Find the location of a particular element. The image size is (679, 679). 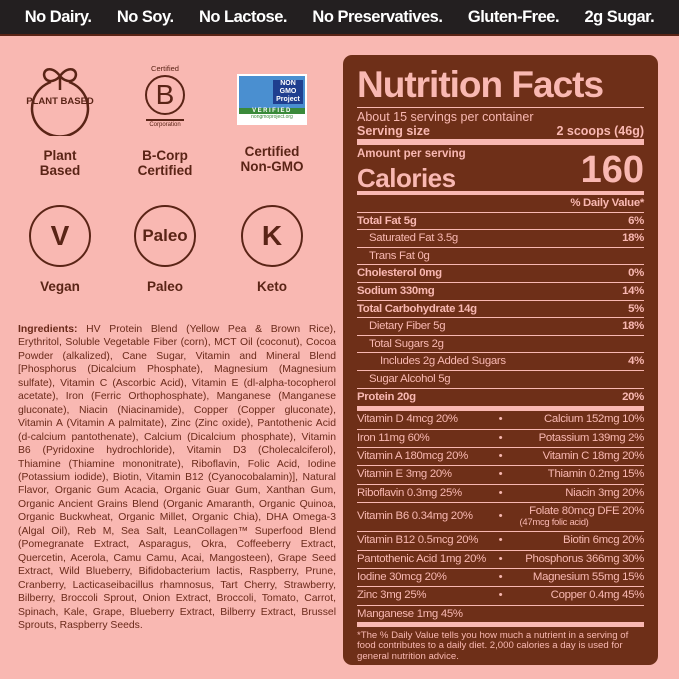

vitamin-right: Niacin 3mg 20% is located at coordinates (604, 492).